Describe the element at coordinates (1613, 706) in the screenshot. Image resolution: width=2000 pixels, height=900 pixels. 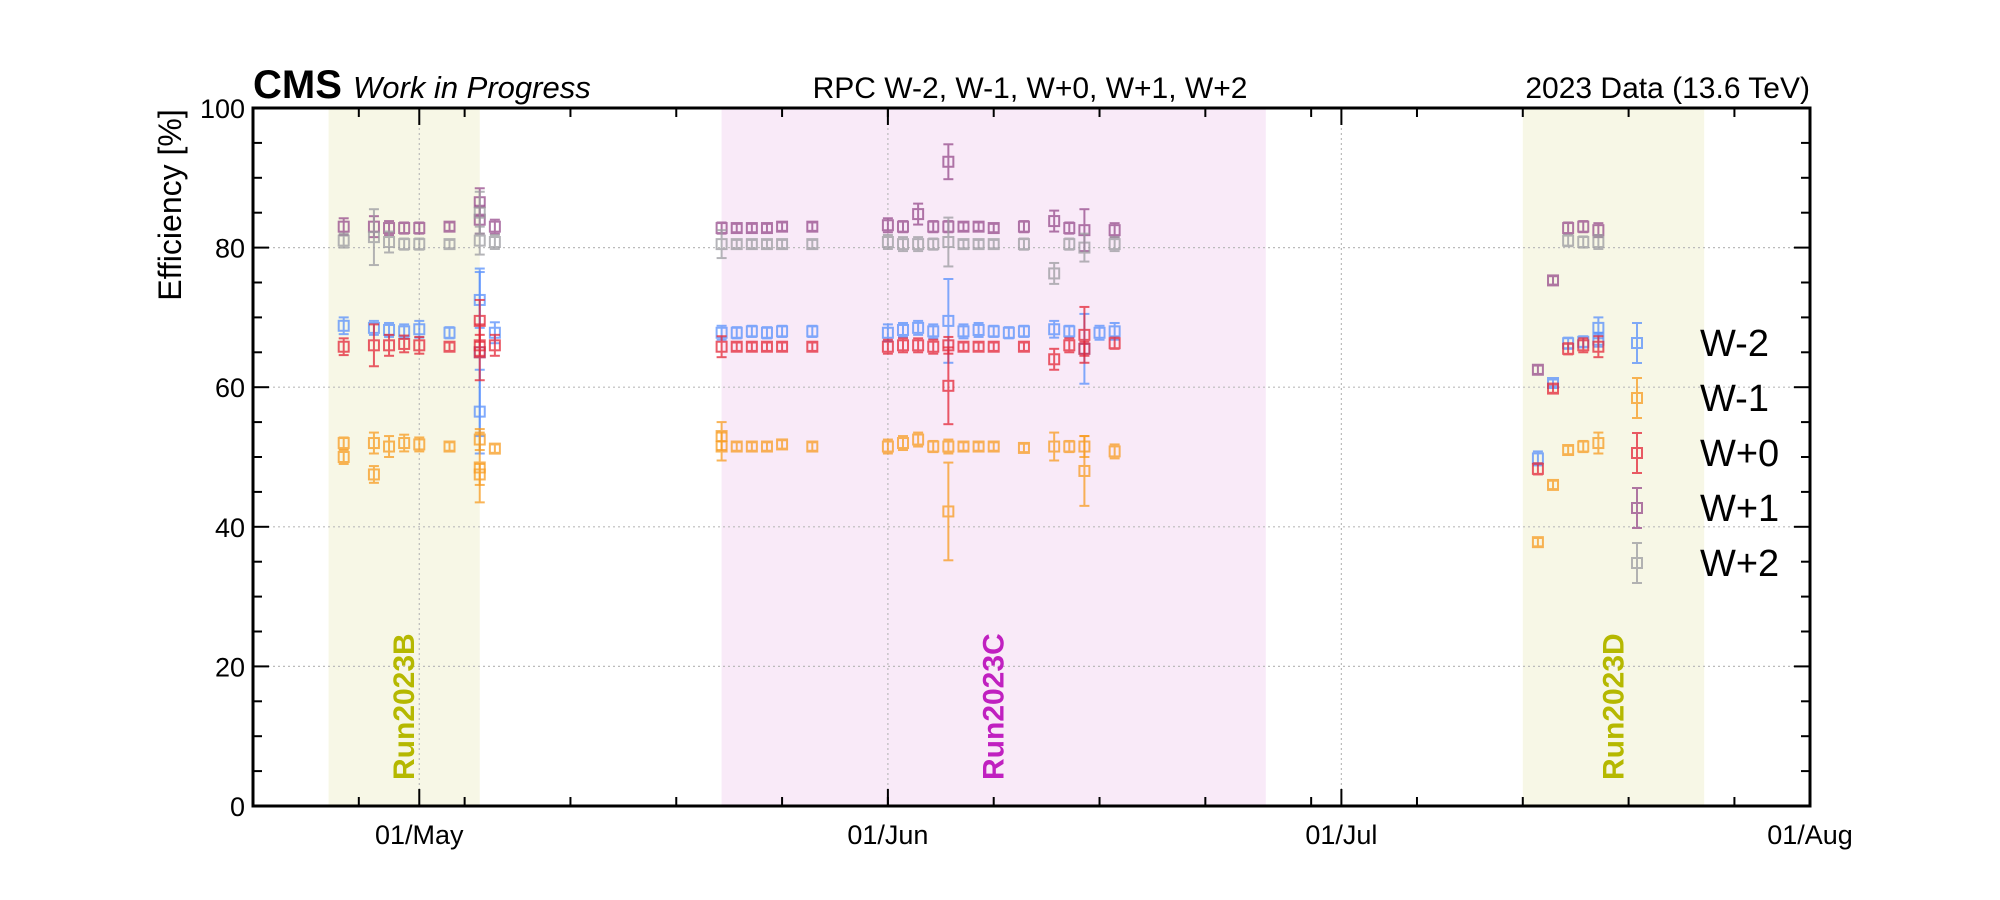
I see `run-label-Run2023D: Run2023D` at that location.